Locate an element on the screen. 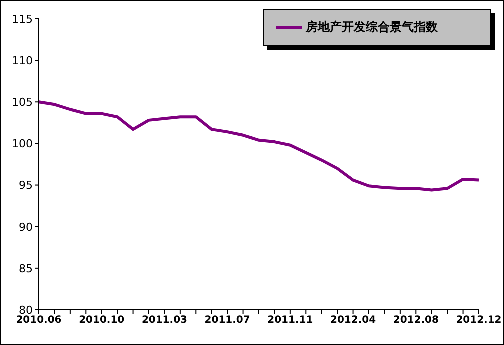 The height and width of the screenshot is (345, 504). y-tick-label: 105 is located at coordinates (22, 103).